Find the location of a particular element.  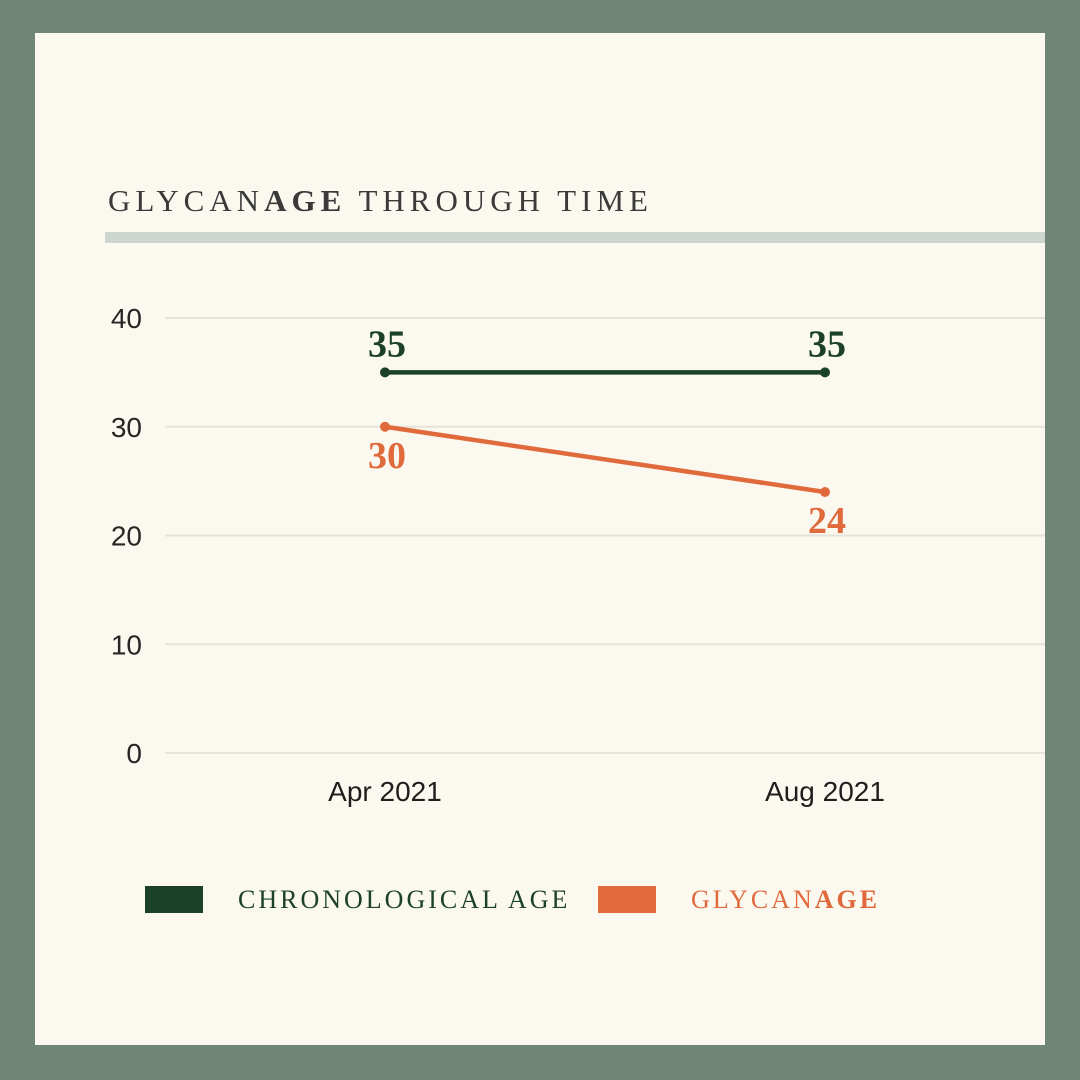

title-part-rest: THROUGH TIME is located at coordinates (499, 200).